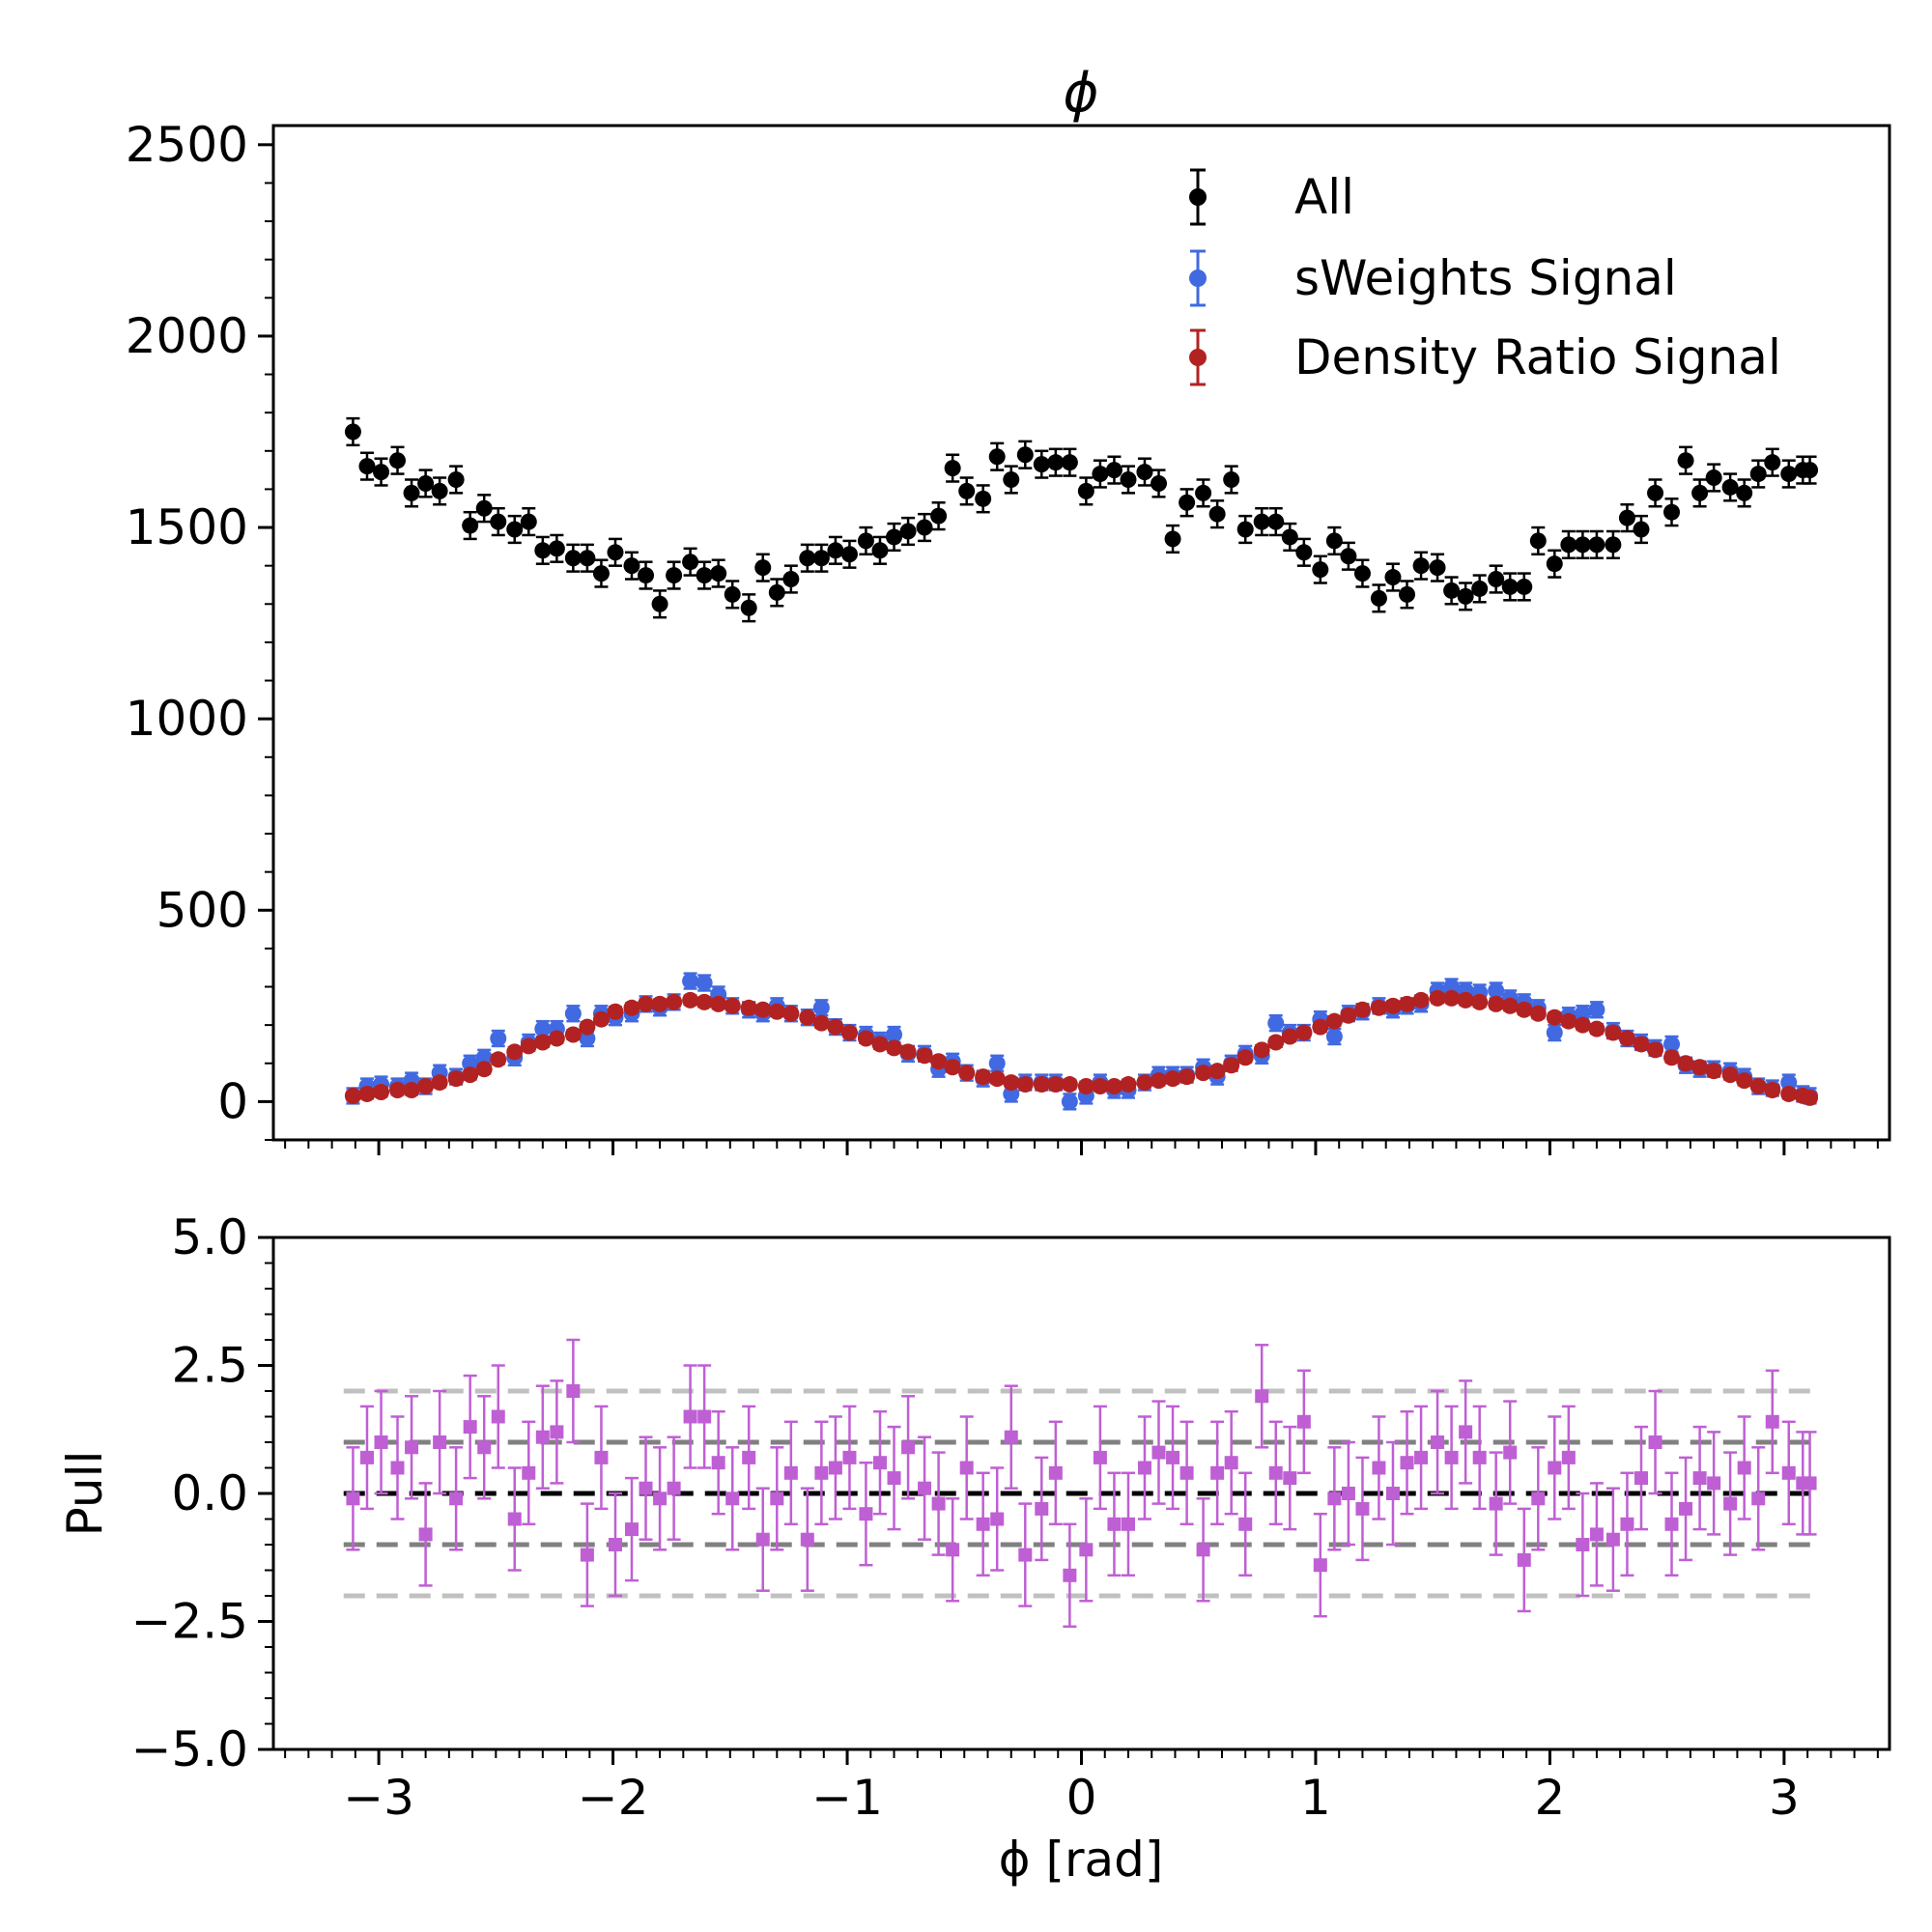 The image size is (1932, 1932). Describe the element at coordinates (1081, 93) in the screenshot. I see `main-title: ϕ` at that location.